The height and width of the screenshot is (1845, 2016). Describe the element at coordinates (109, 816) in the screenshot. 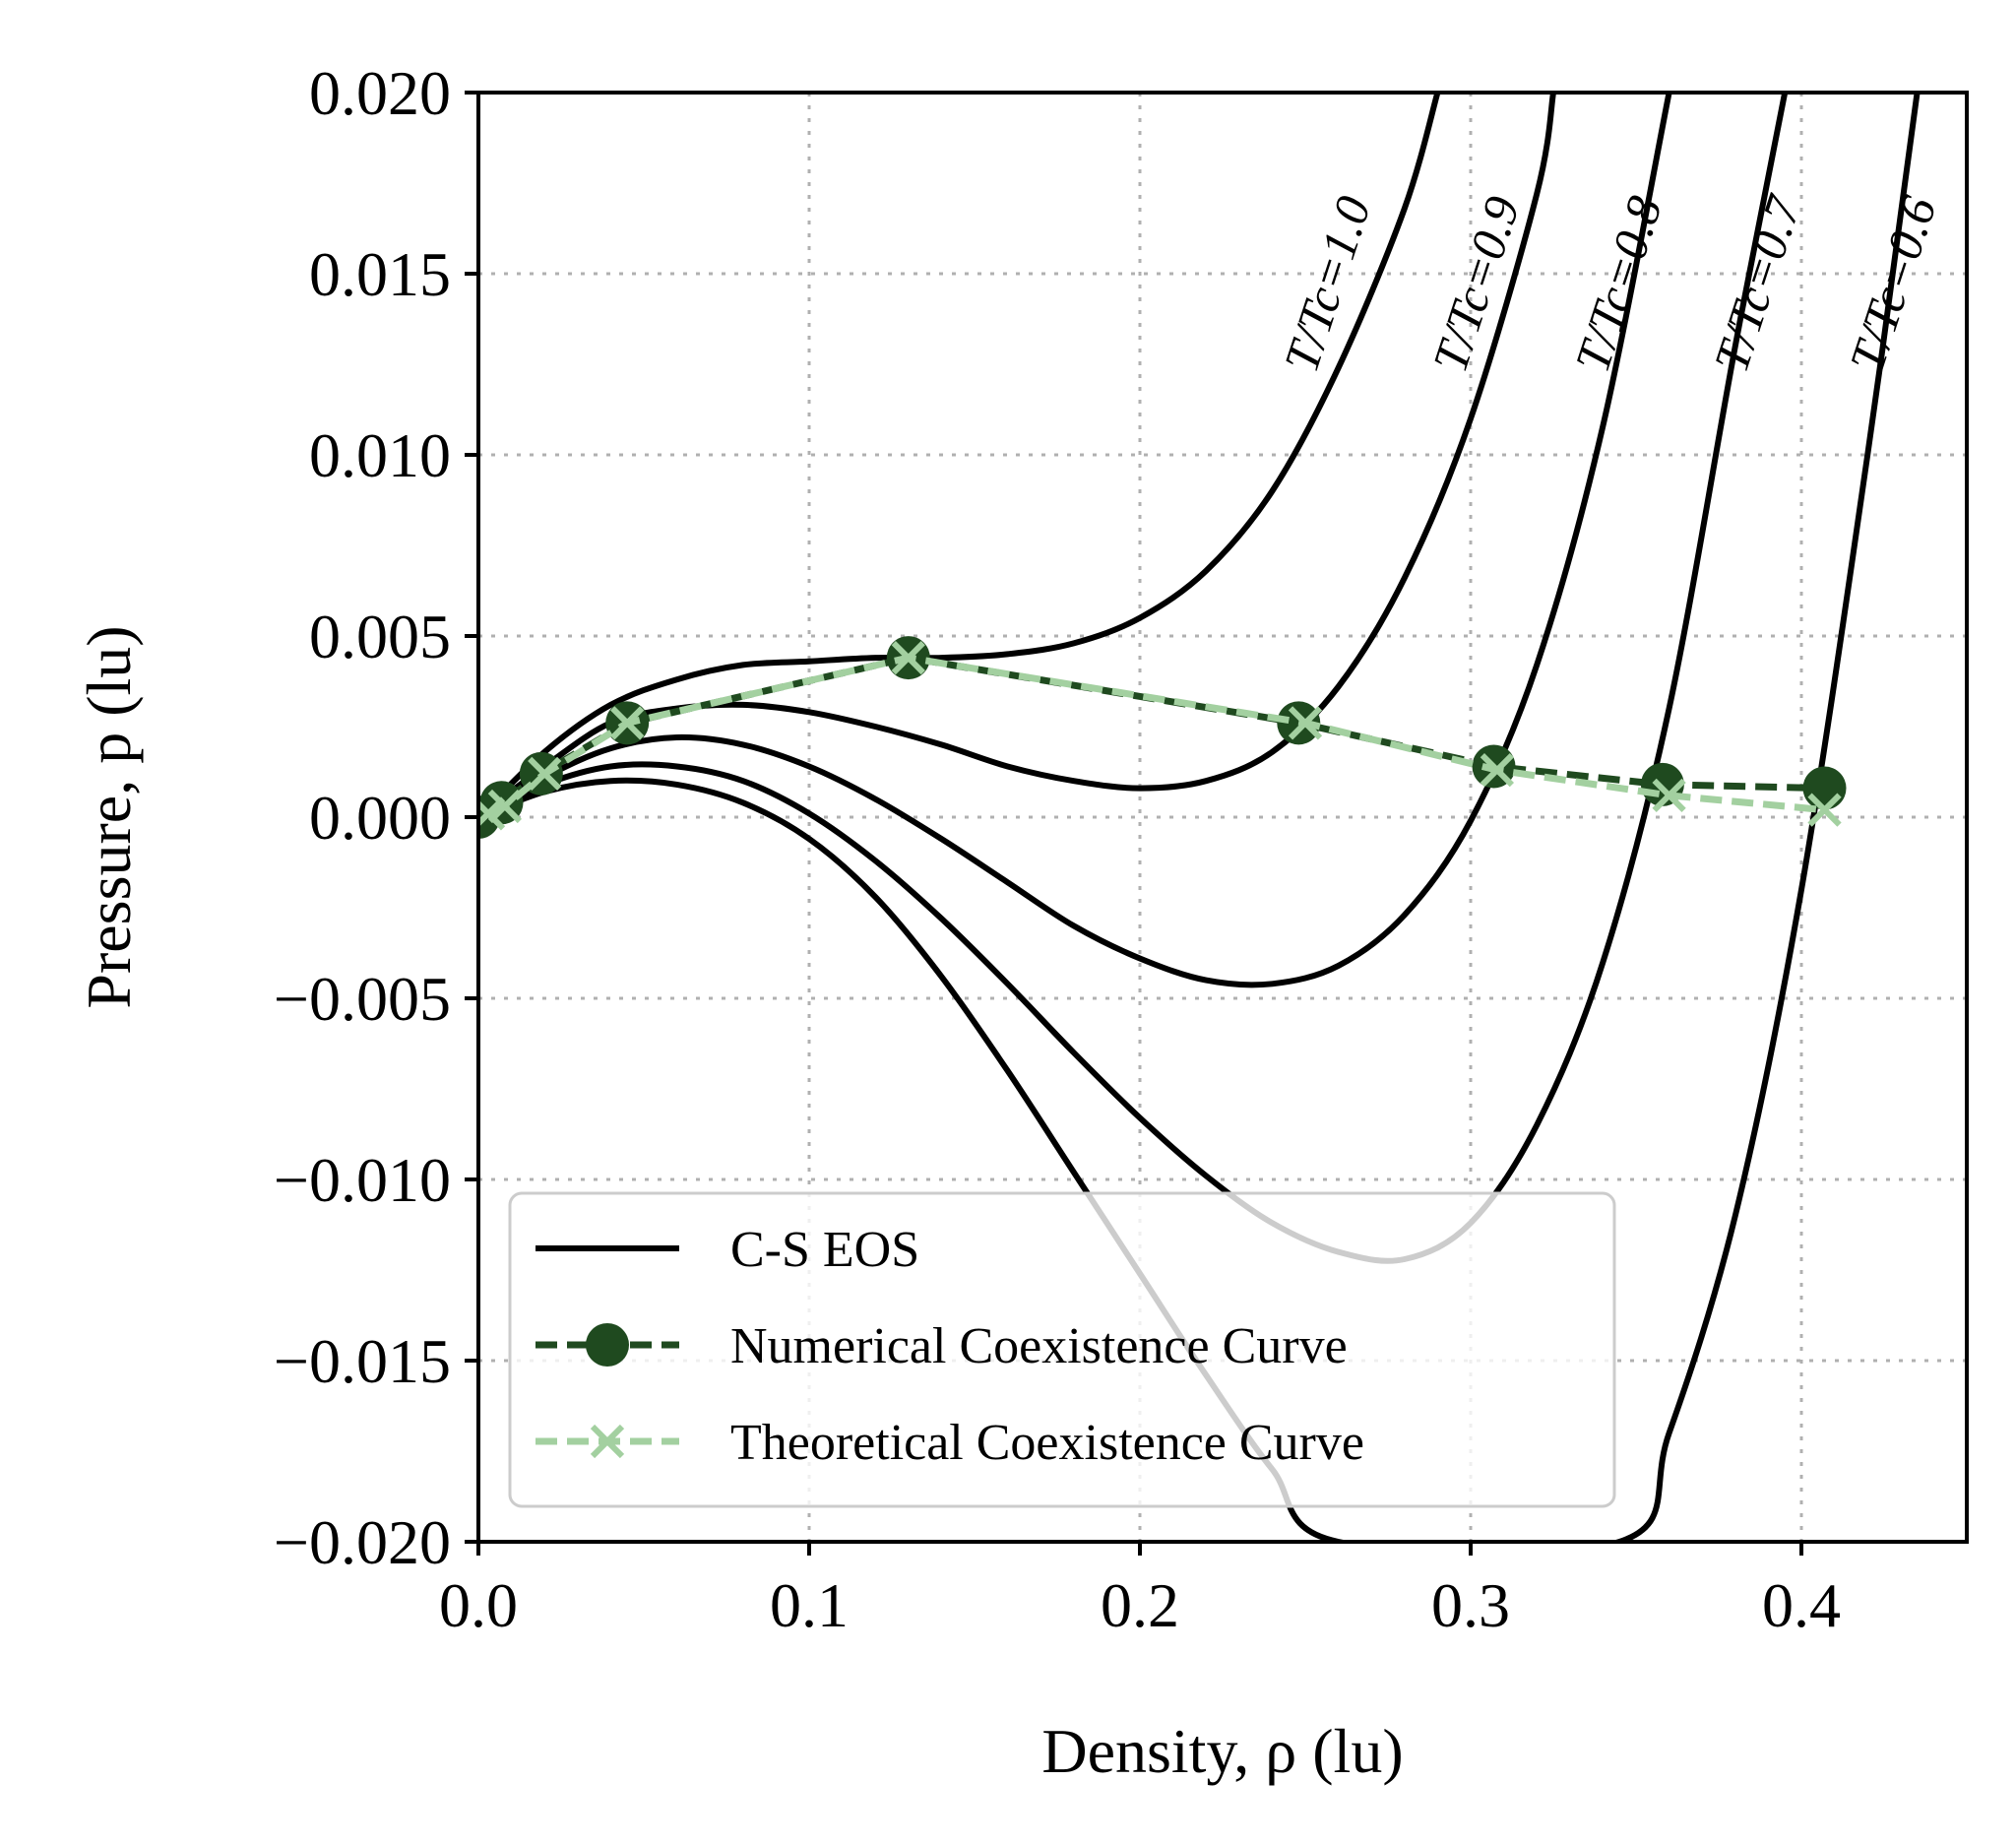

I see `y-axis-label: Pressure, p (lu)` at that location.